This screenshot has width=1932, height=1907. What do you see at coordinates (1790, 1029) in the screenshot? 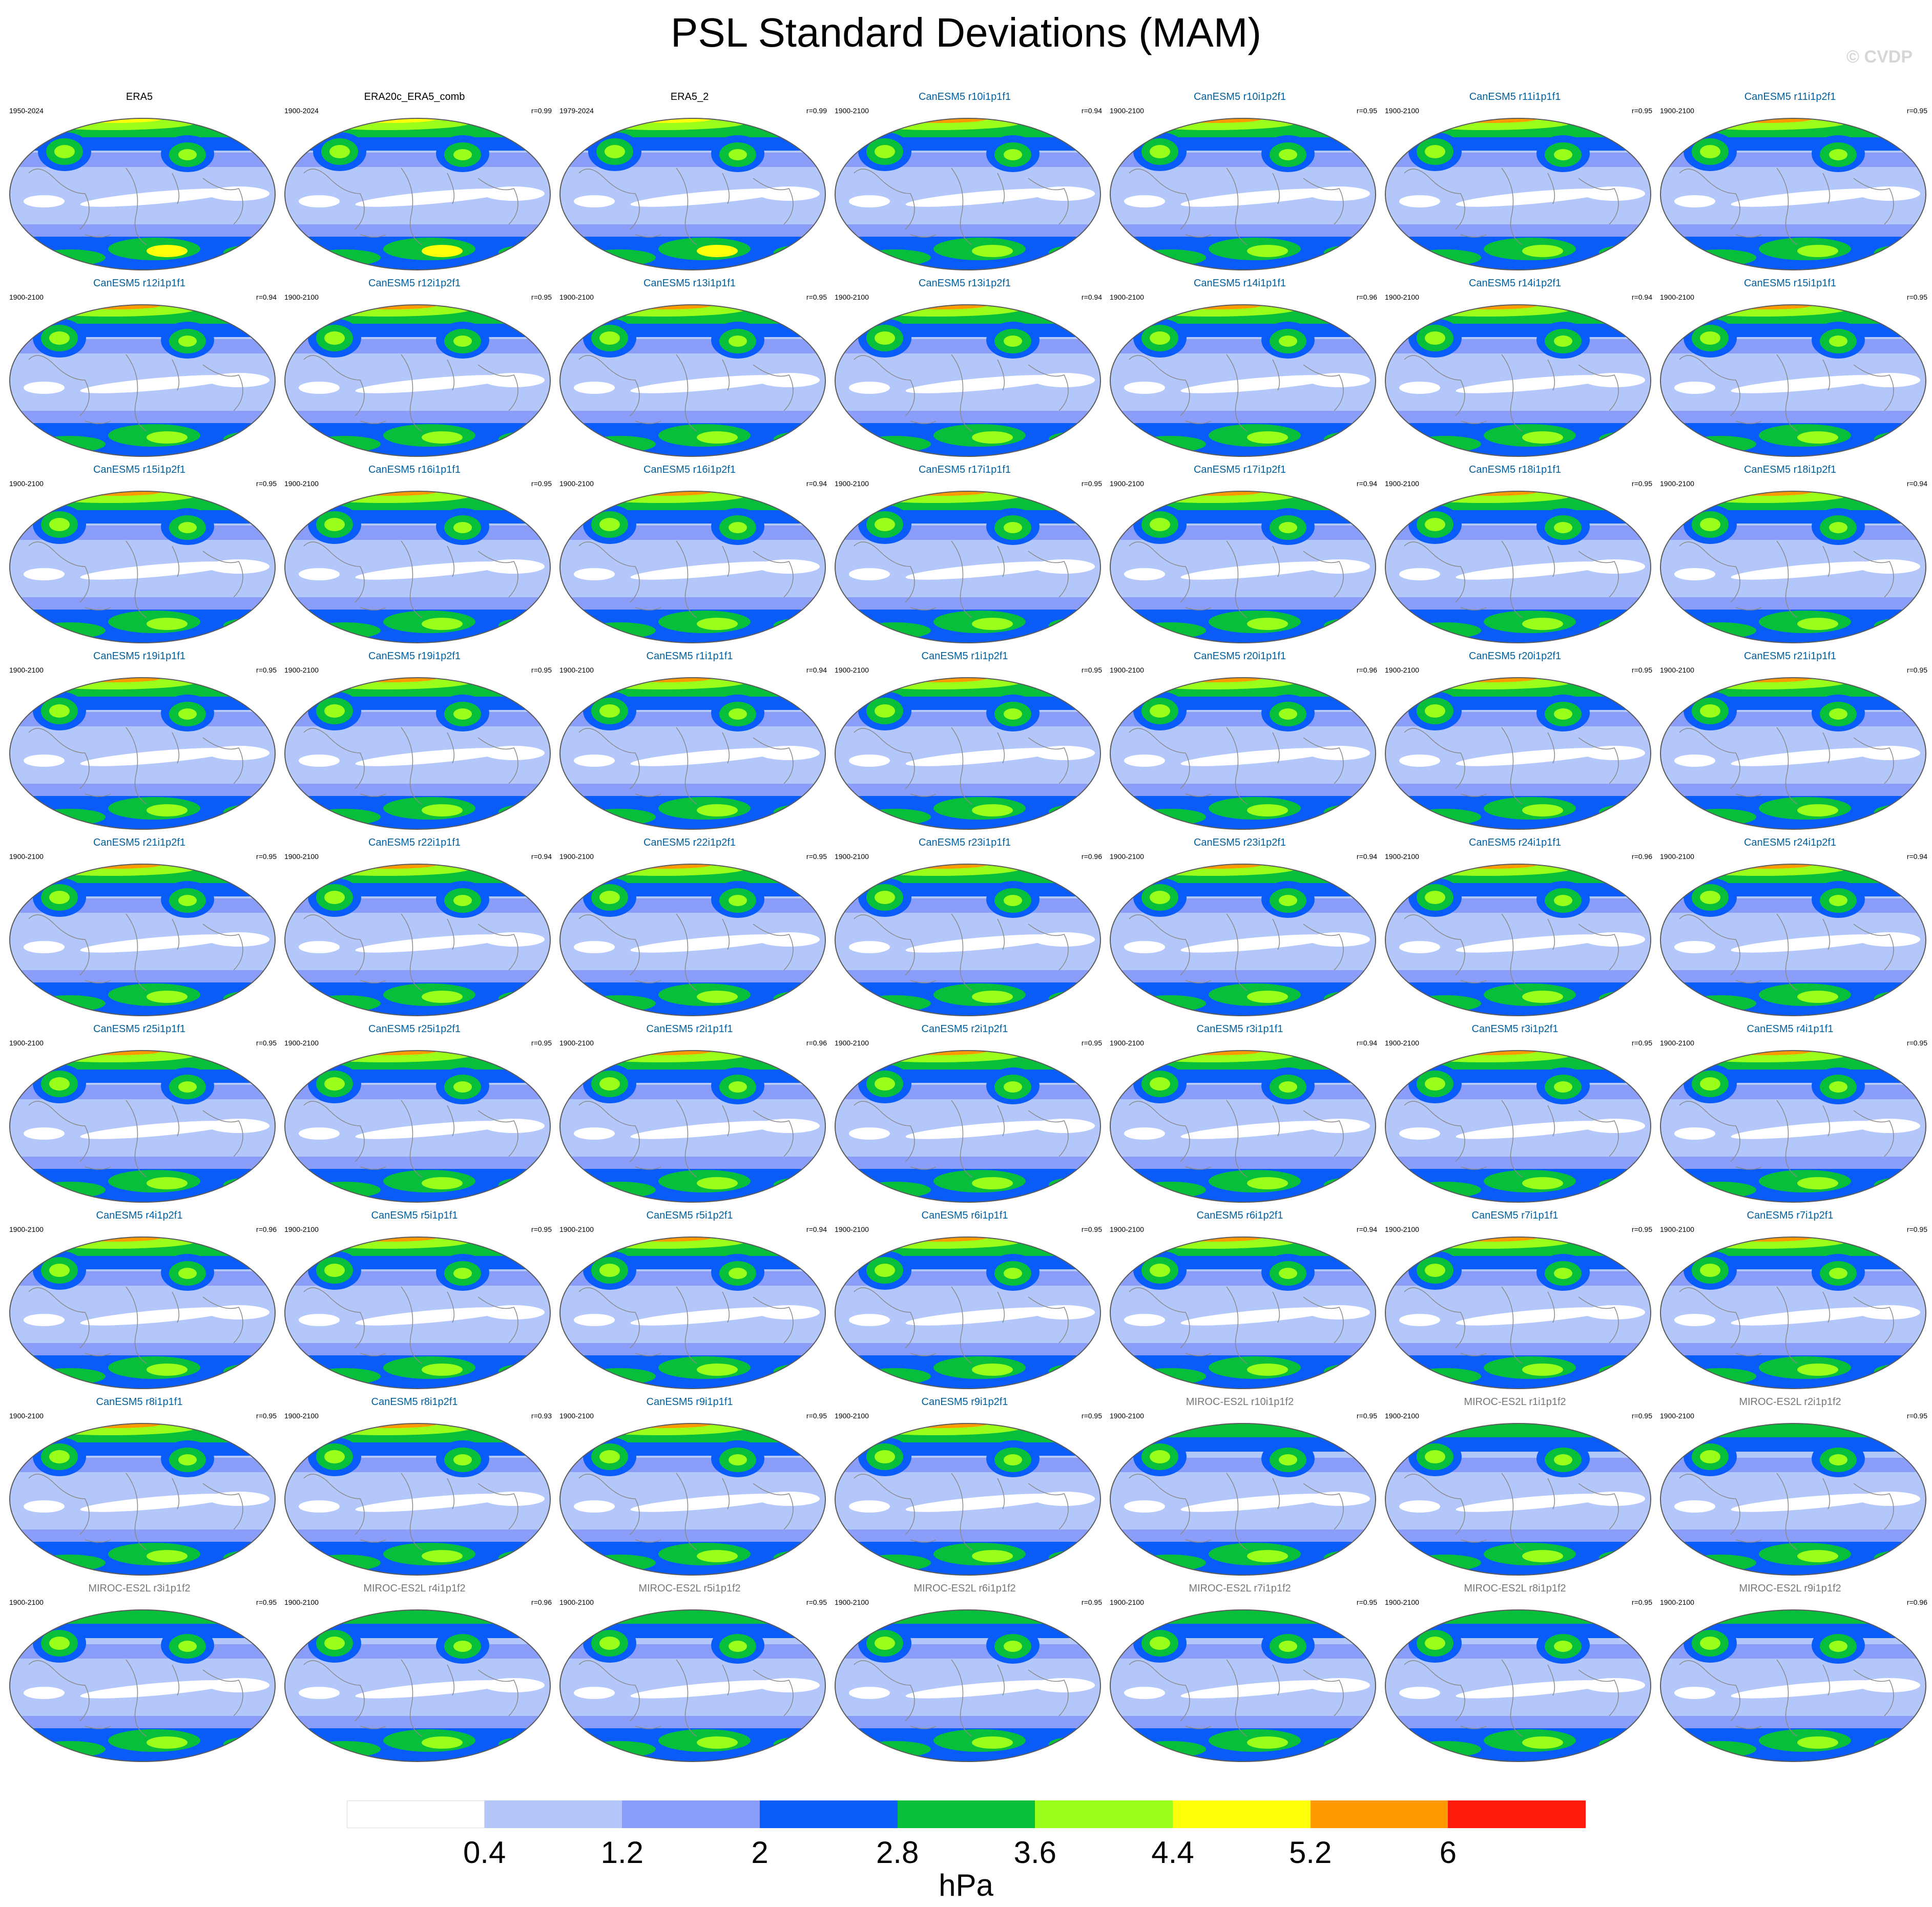
I see `panel-title: CanESM5 r4i1p1f1` at bounding box center [1790, 1029].